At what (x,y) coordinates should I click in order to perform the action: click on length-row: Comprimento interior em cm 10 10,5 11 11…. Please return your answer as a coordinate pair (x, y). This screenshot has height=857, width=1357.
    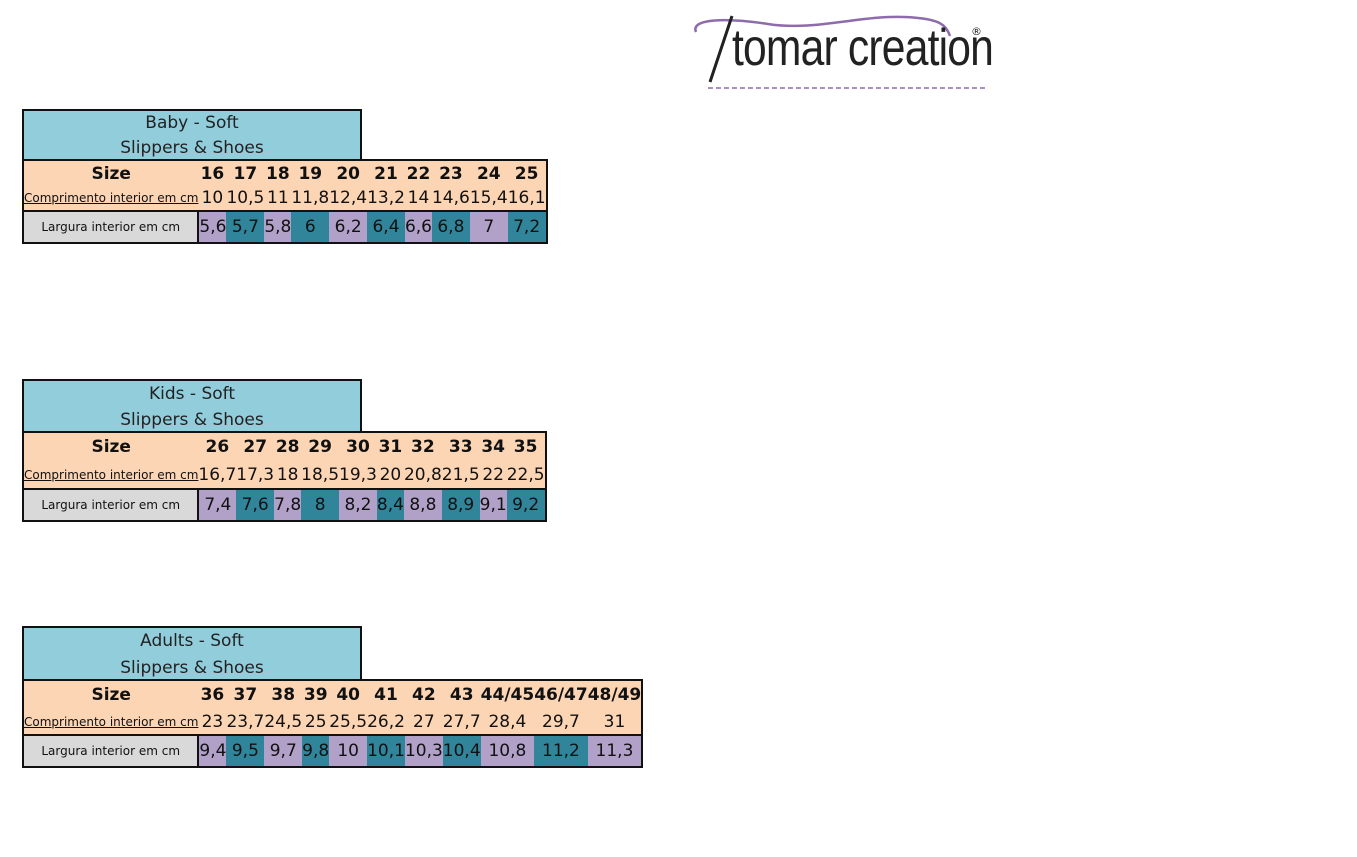
    Looking at the image, I should click on (285, 198).